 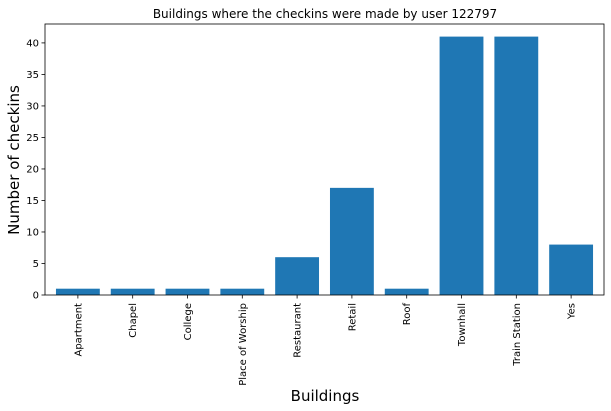 I want to click on y-tick-label: 0, so click(x=36, y=296).